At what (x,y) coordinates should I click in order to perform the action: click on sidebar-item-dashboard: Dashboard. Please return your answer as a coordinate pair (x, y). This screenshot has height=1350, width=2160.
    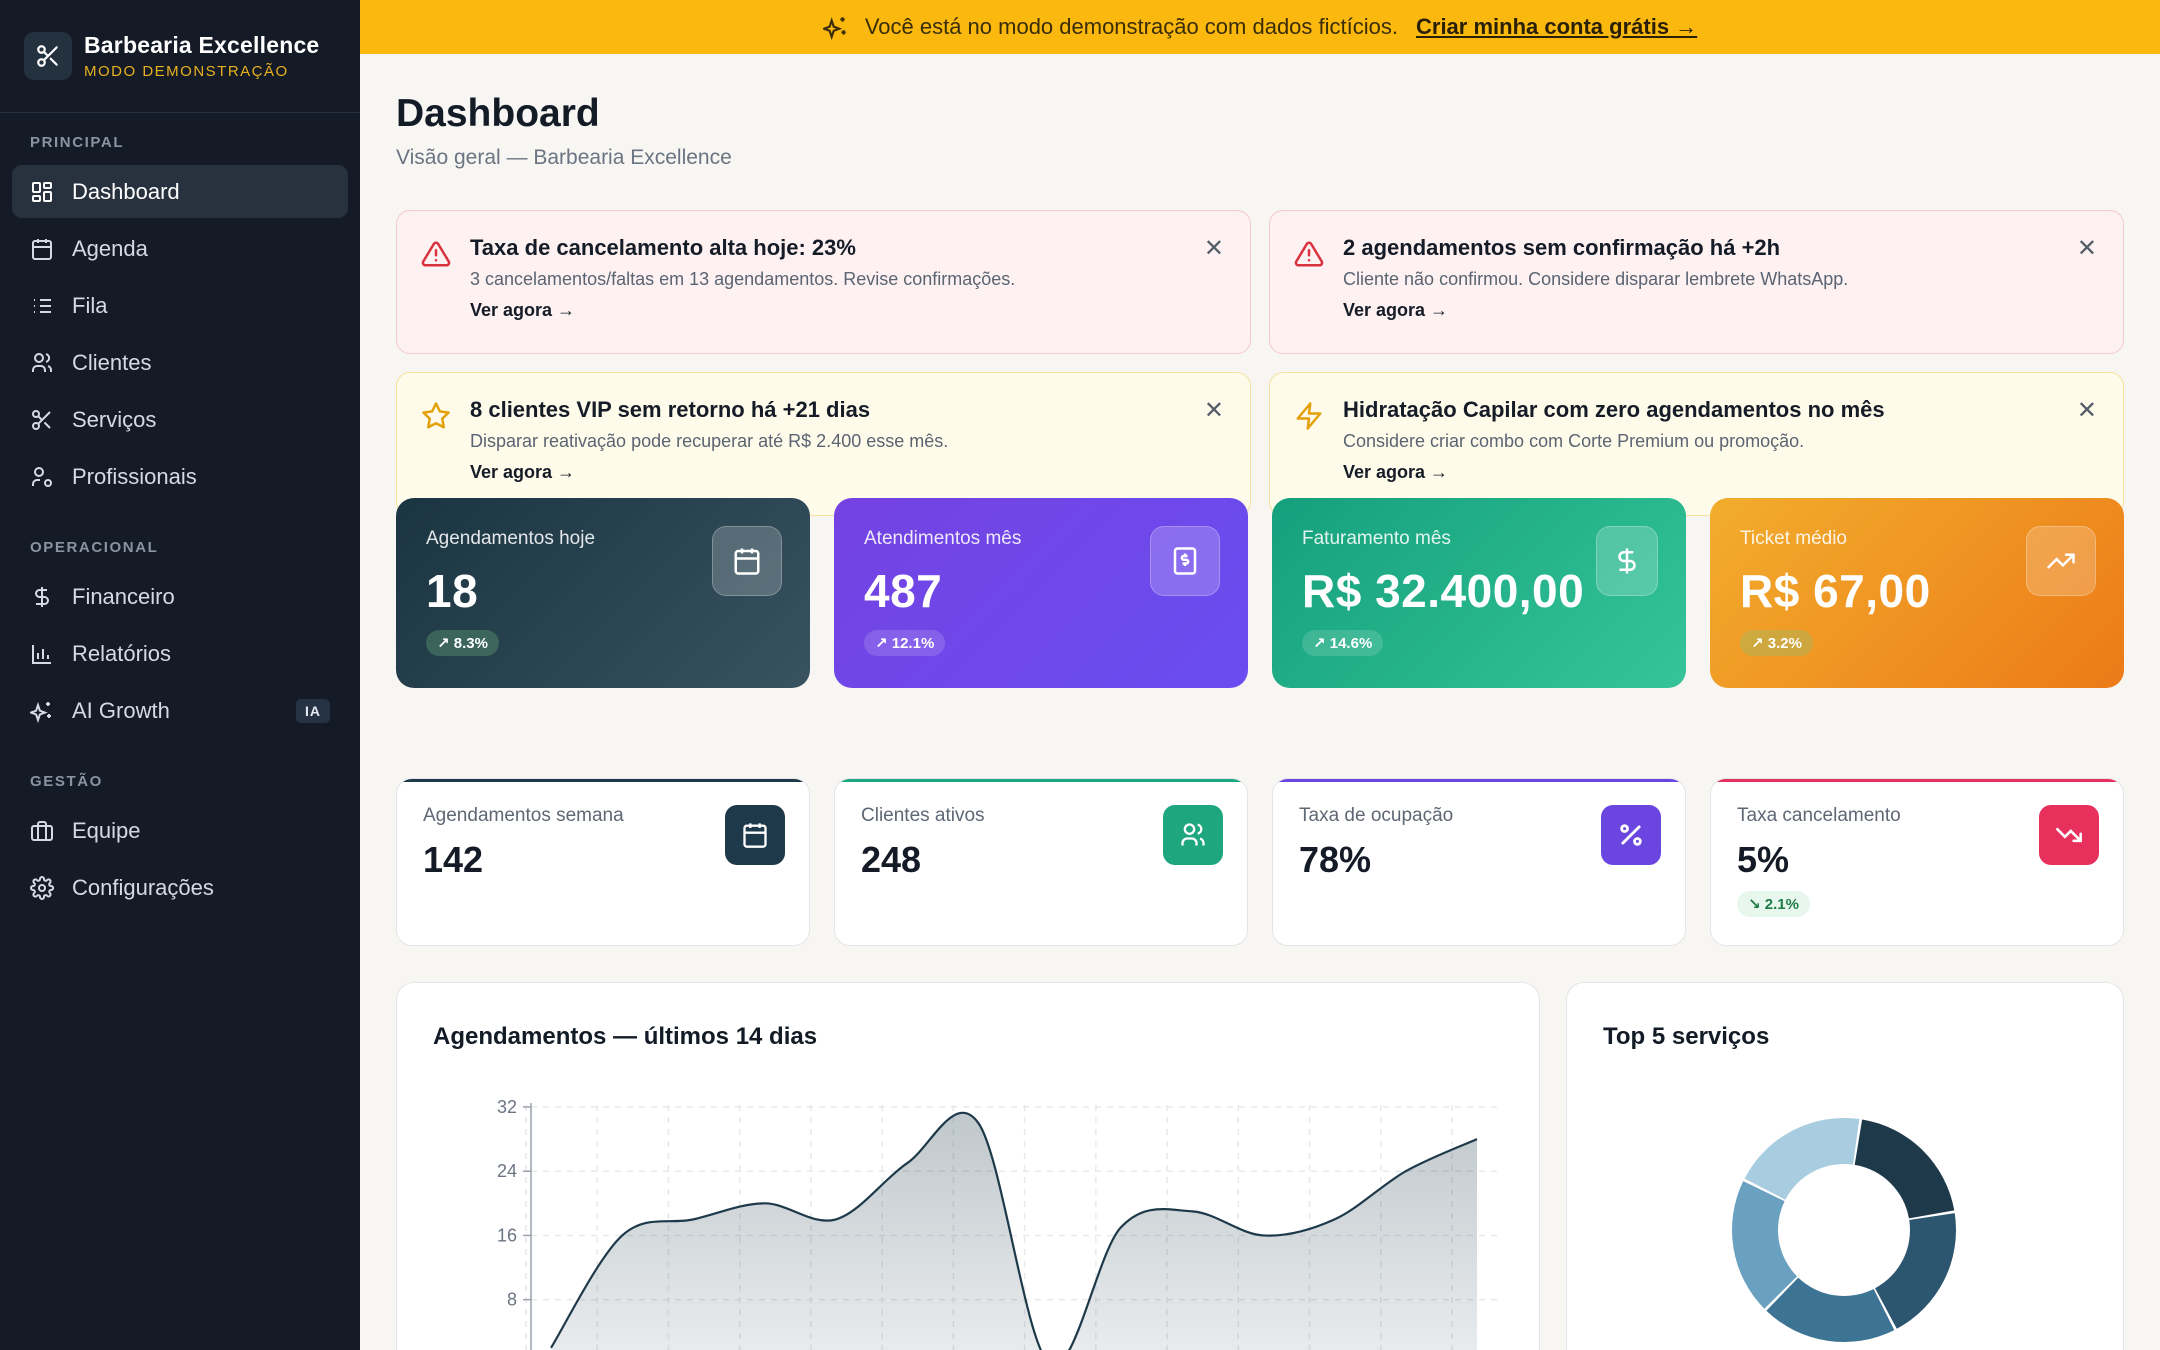
    Looking at the image, I should click on (180, 191).